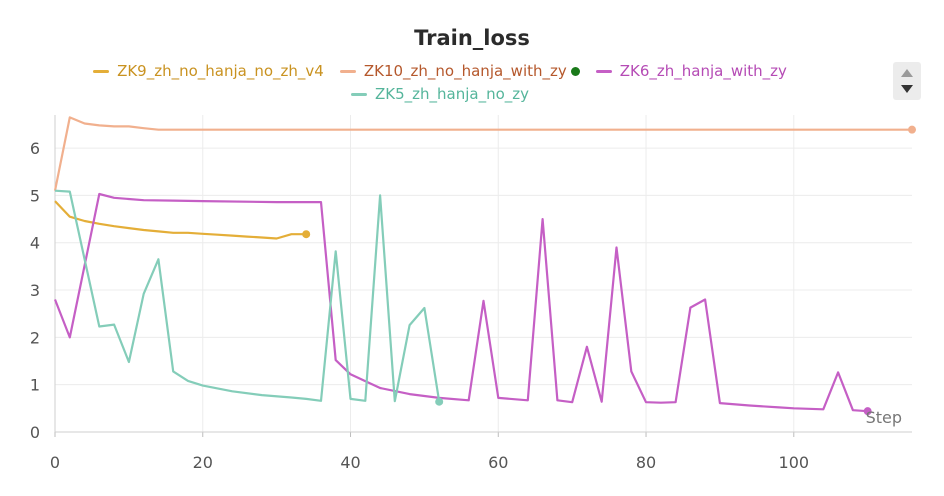 The image size is (944, 496). I want to click on legend-label: ZK6_zh_hanja_with_zy, so click(703, 71).